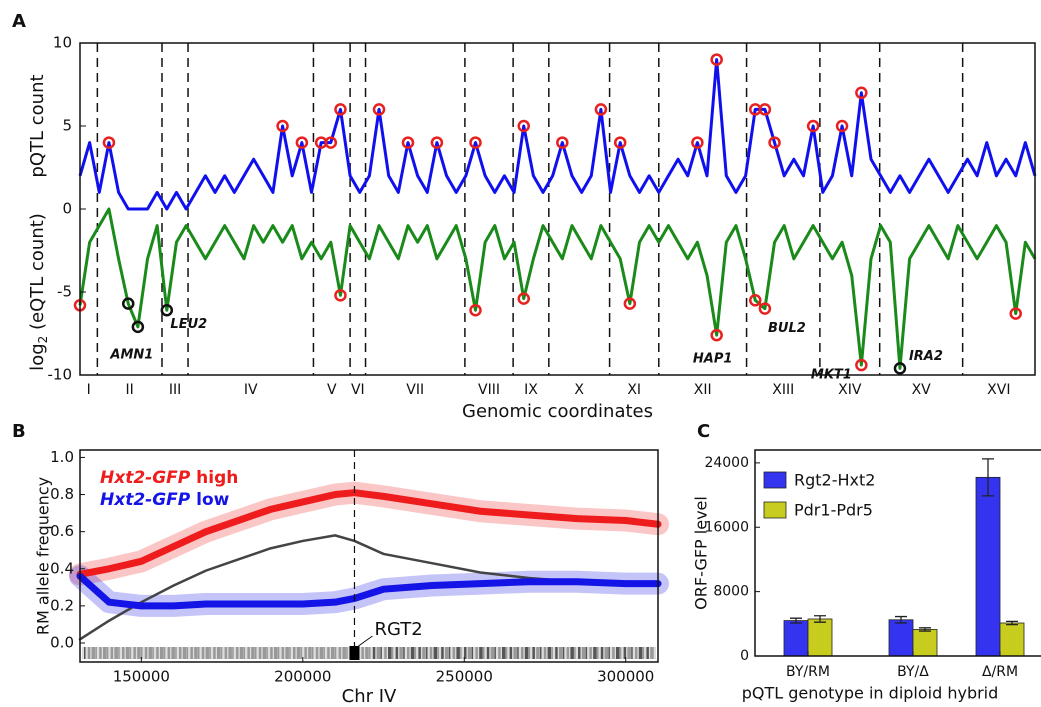 The height and width of the screenshot is (707, 1041). I want to click on y-tick-label: 0.6, so click(62, 531).